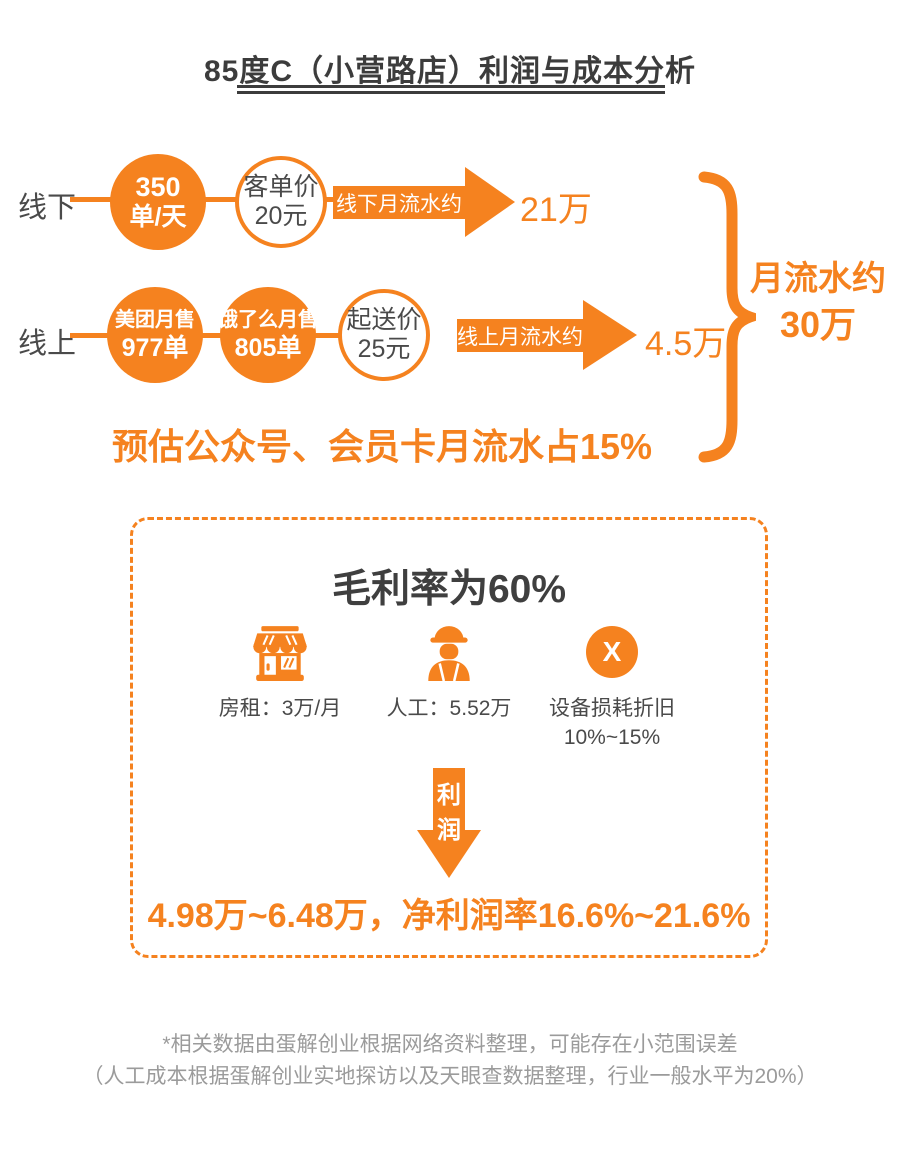 The height and width of the screenshot is (1159, 900). Describe the element at coordinates (384, 349) in the screenshot. I see `min-order-value: 25元` at that location.